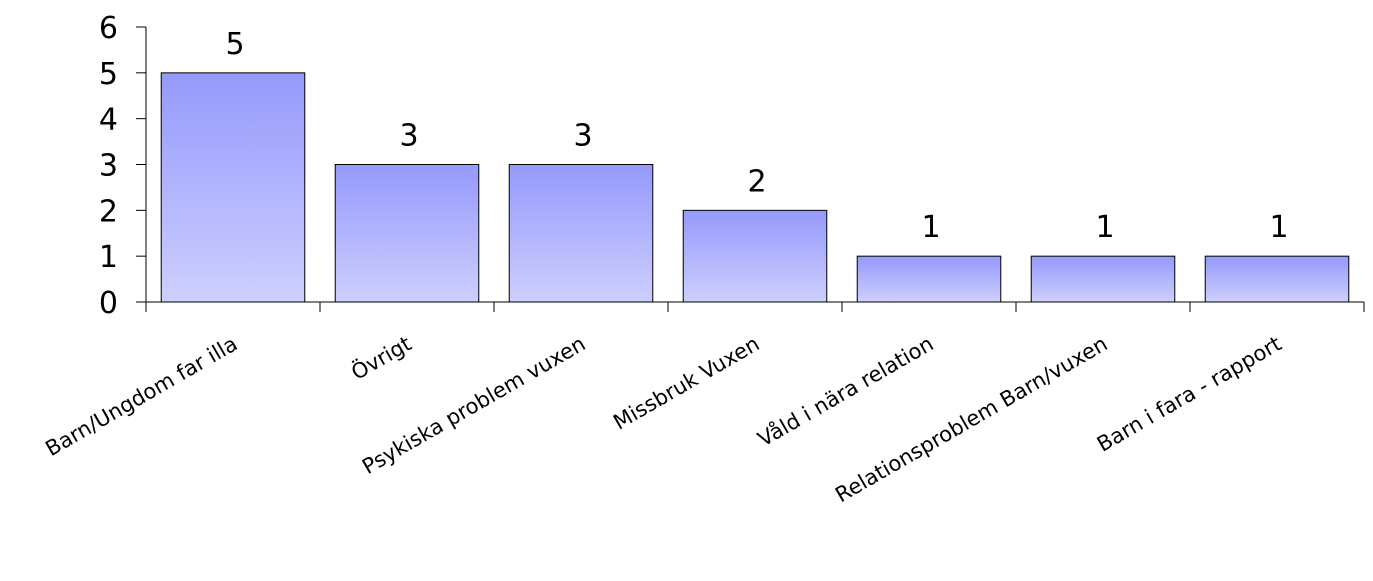 Image resolution: width=1373 pixels, height=581 pixels. I want to click on y-tick-label: 5, so click(108, 74).